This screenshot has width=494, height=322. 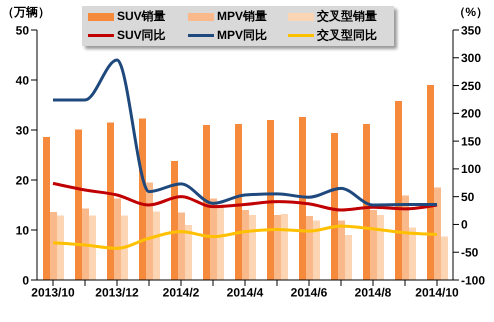 What do you see at coordinates (373, 293) in the screenshot?
I see `x-tick-label: 2014/8` at bounding box center [373, 293].